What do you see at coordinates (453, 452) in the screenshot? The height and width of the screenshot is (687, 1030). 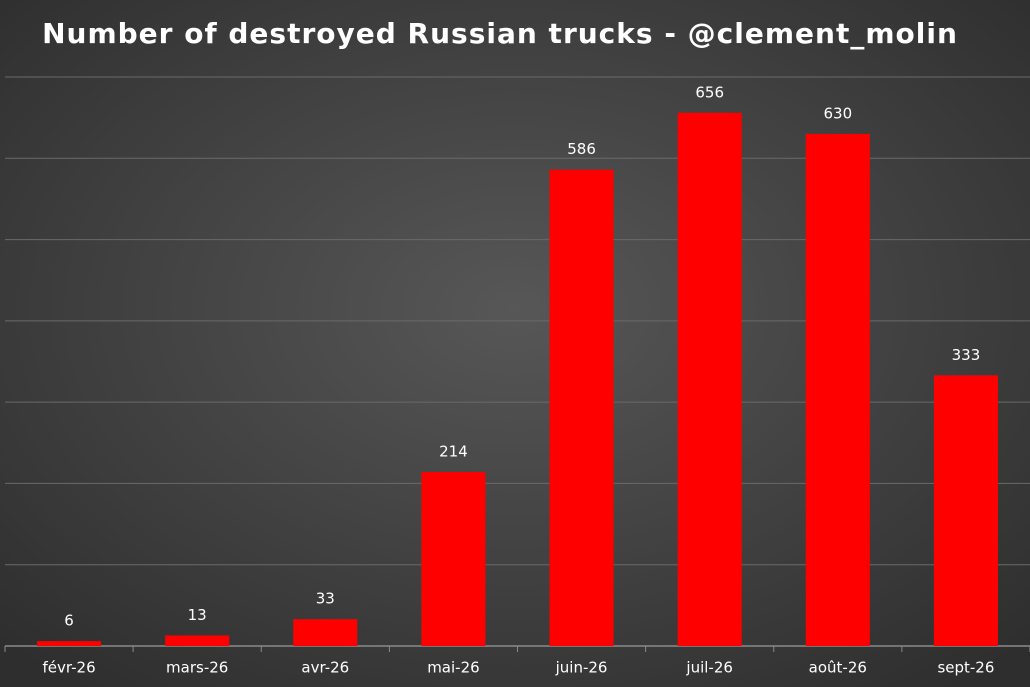 I see `data-label: 214` at bounding box center [453, 452].